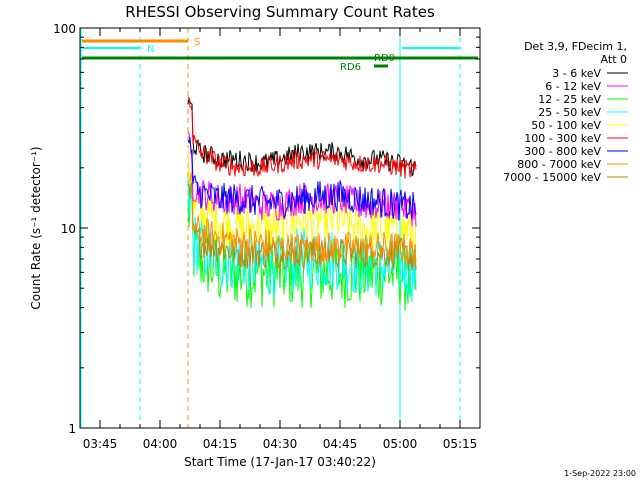 The width and height of the screenshot is (640, 485). What do you see at coordinates (68, 229) in the screenshot?
I see `y-tick-label: 10` at bounding box center [68, 229].